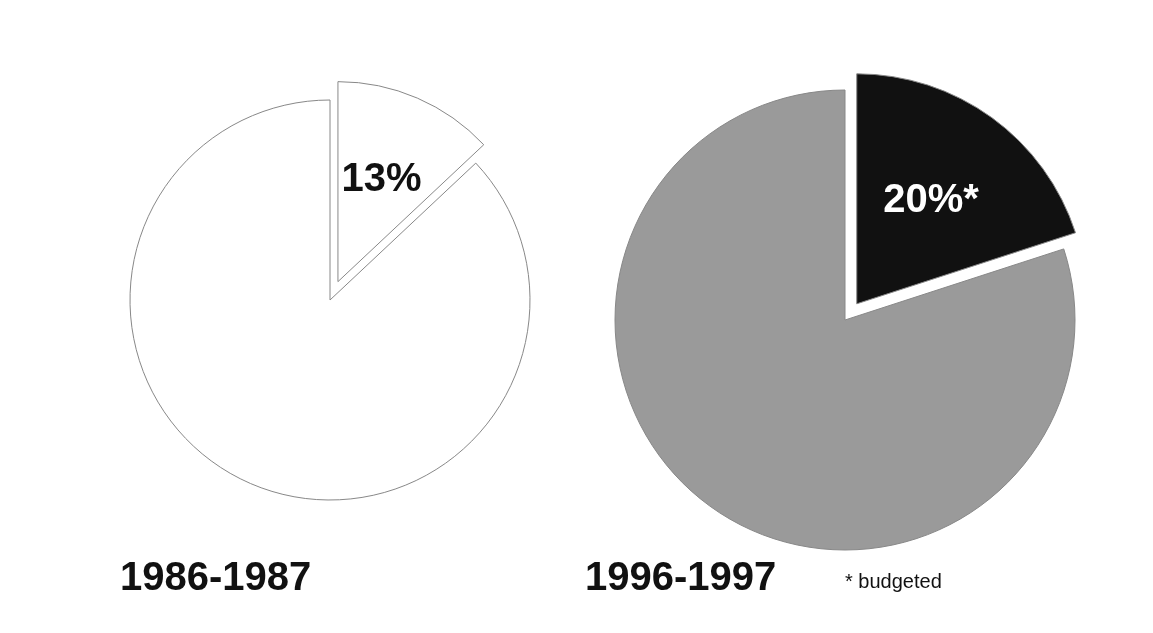 The width and height of the screenshot is (1153, 633). I want to click on text: * budgeted, so click(893, 581).